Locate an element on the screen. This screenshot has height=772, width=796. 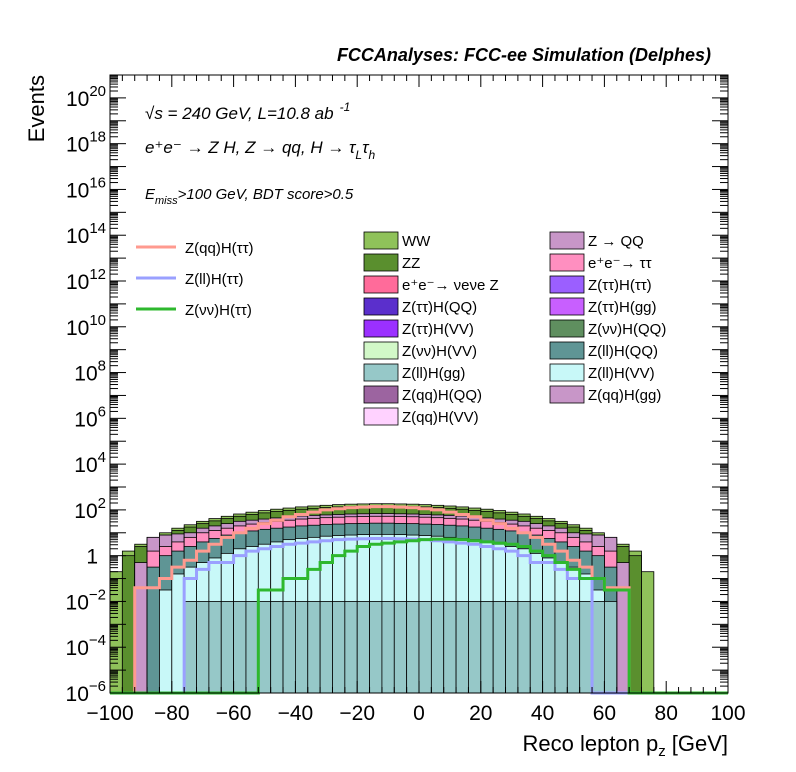
legend-fill-label: Z(ll)H(QQ) is located at coordinates (623, 351).